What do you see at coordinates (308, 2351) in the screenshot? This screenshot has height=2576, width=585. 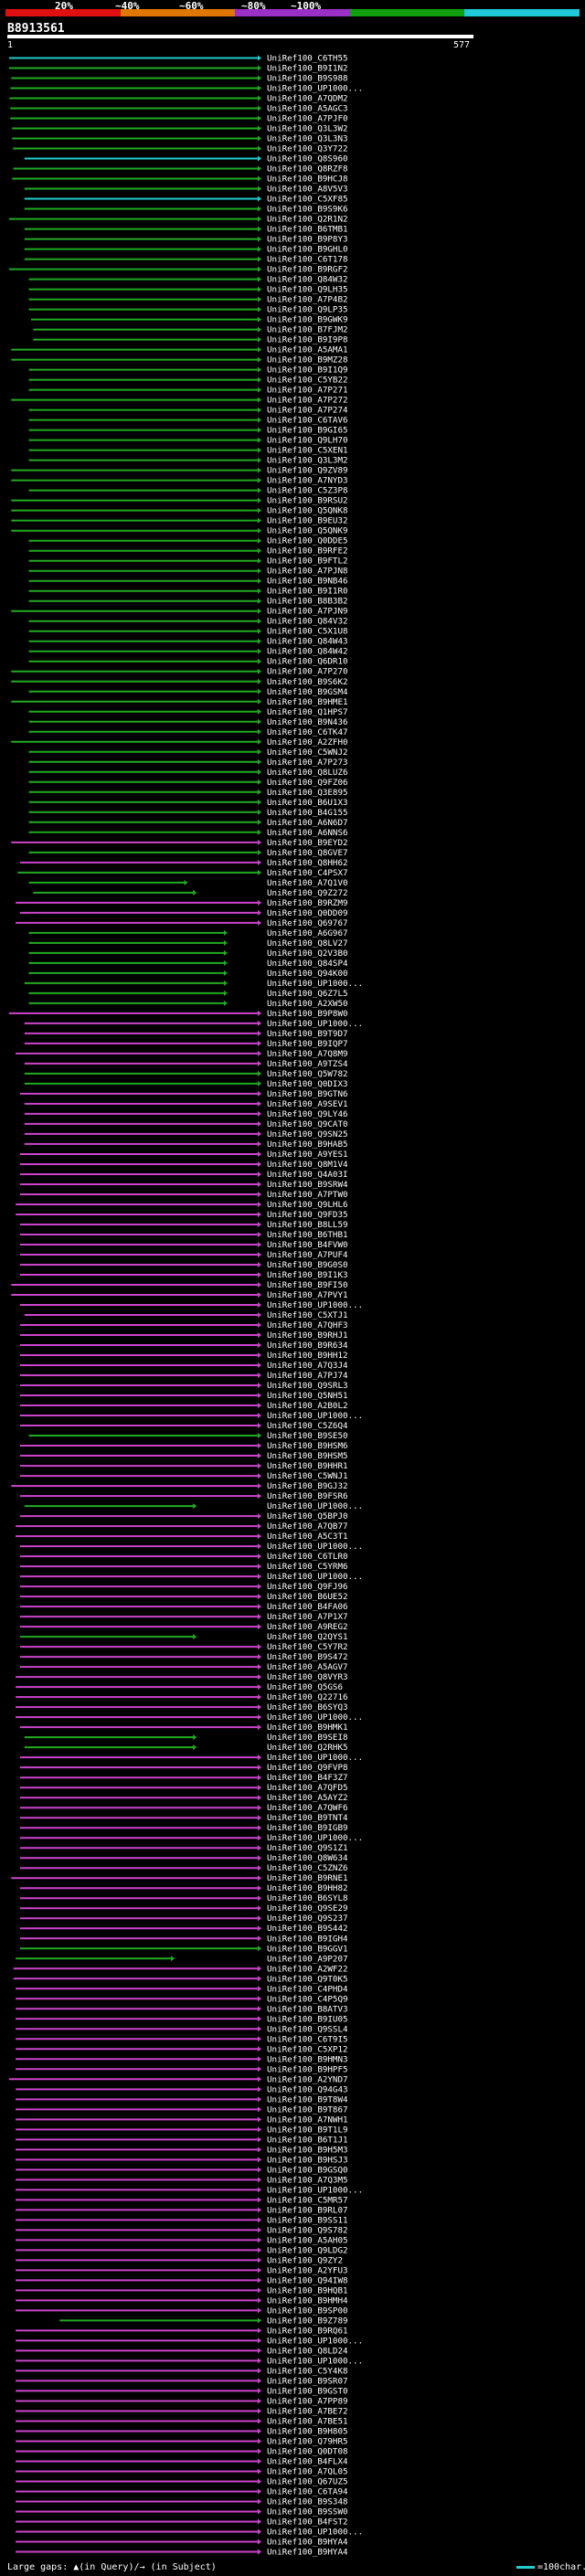 I see `hit-label: UniRef100_Q8LD24` at bounding box center [308, 2351].